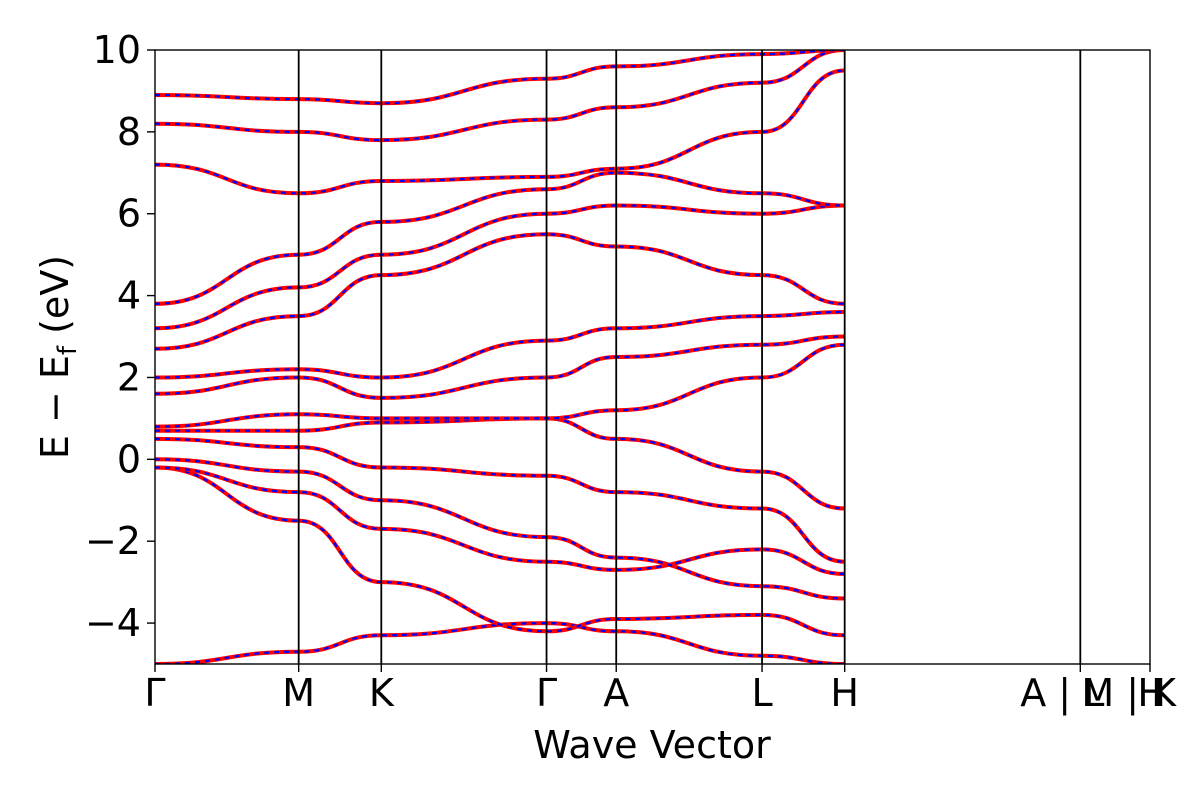 Image resolution: width=1200 pixels, height=800 pixels. I want to click on y-tick-label: −4, so click(113, 623).